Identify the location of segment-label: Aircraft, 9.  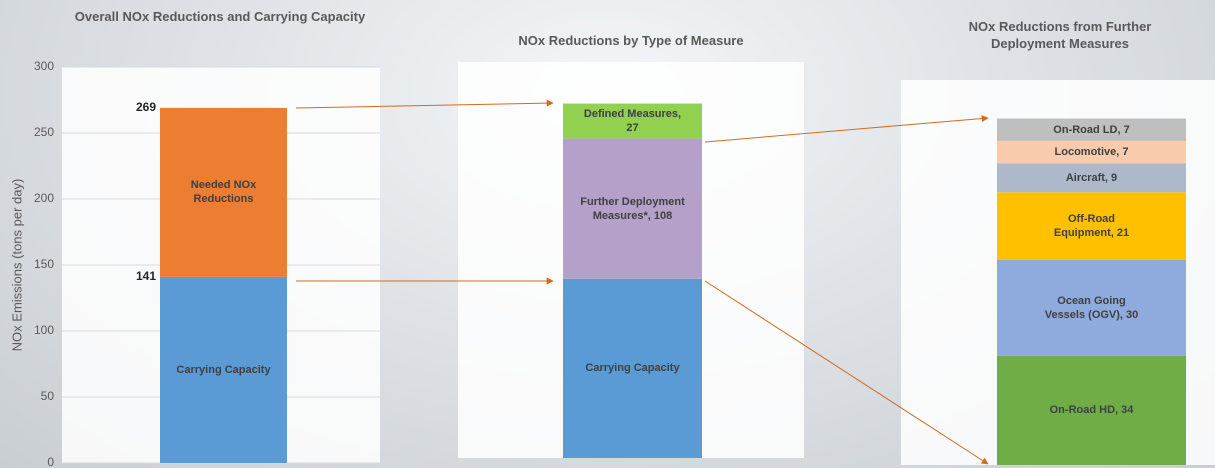
(1091, 177).